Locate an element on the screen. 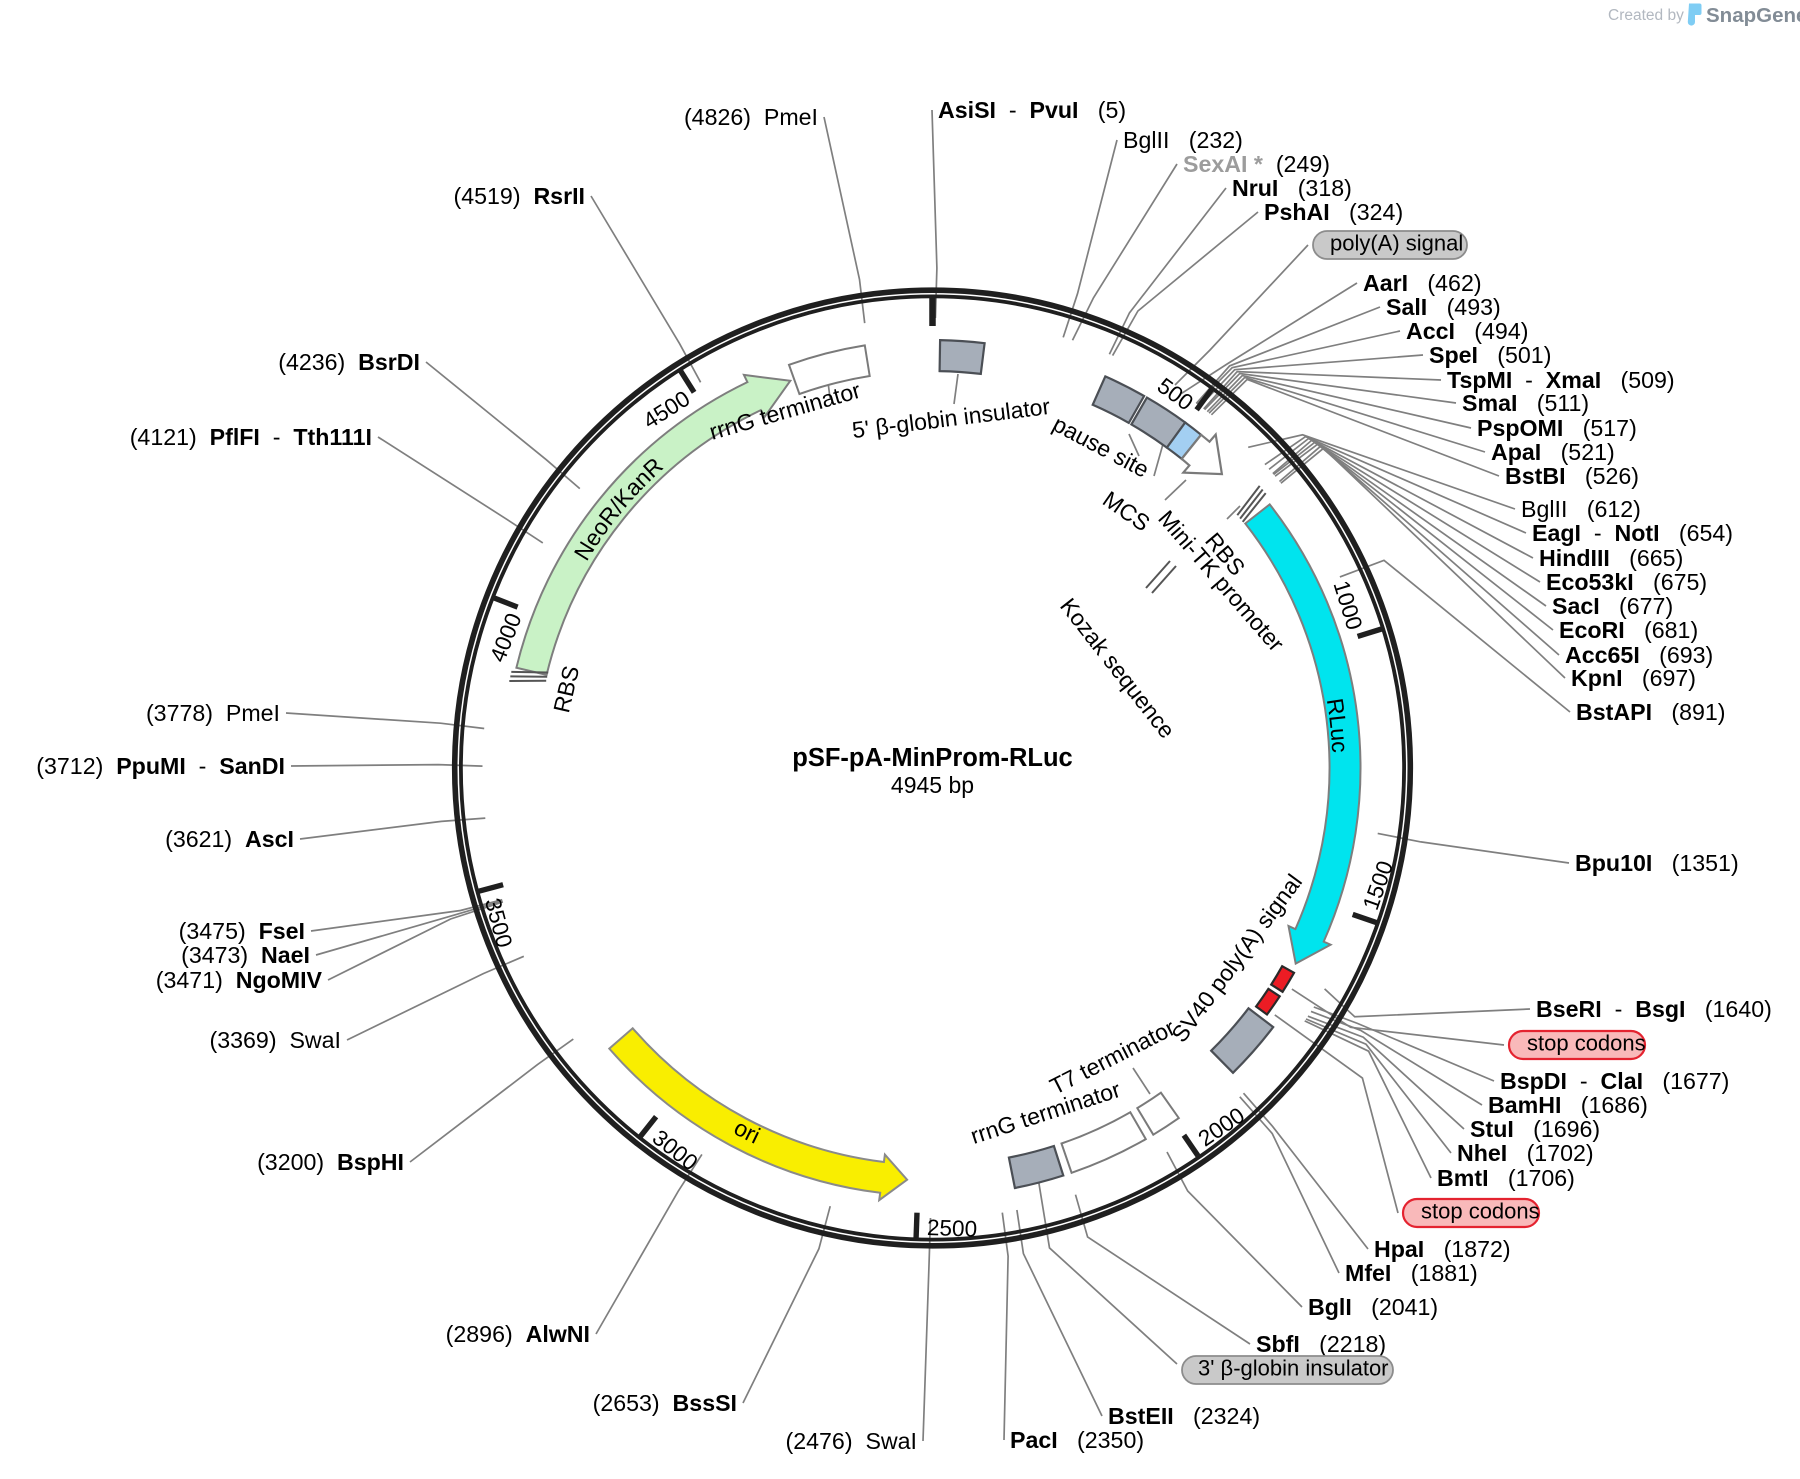 Image resolution: width=1800 pixels, height=1479 pixels. svg-text: pSF-pA-MinProm-RLuc is located at coordinates (932, 758).